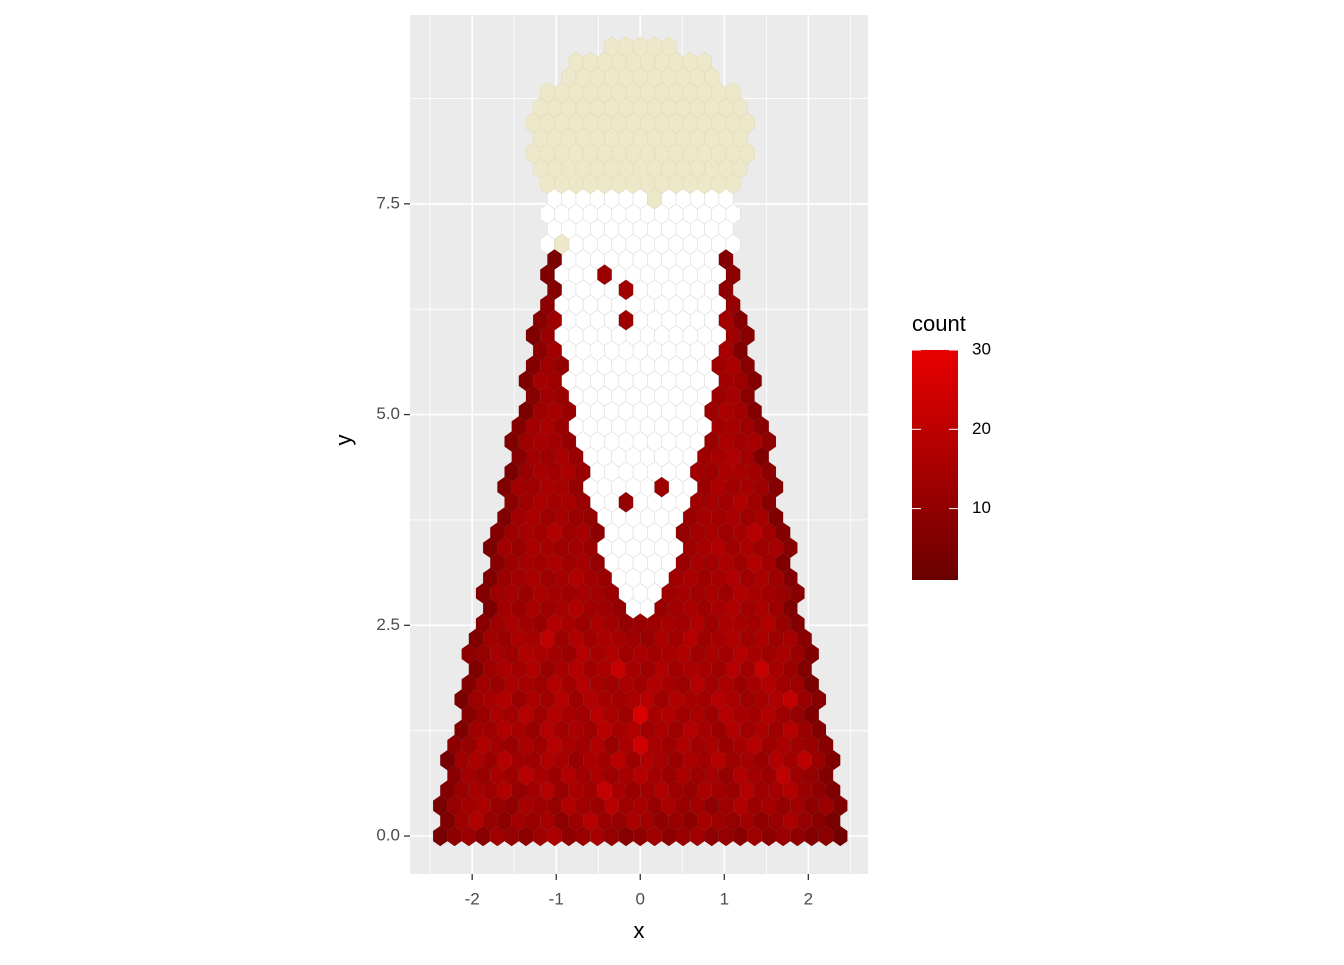 The width and height of the screenshot is (1344, 965). I want to click on y-tick-label: 0.0, so click(388, 835).